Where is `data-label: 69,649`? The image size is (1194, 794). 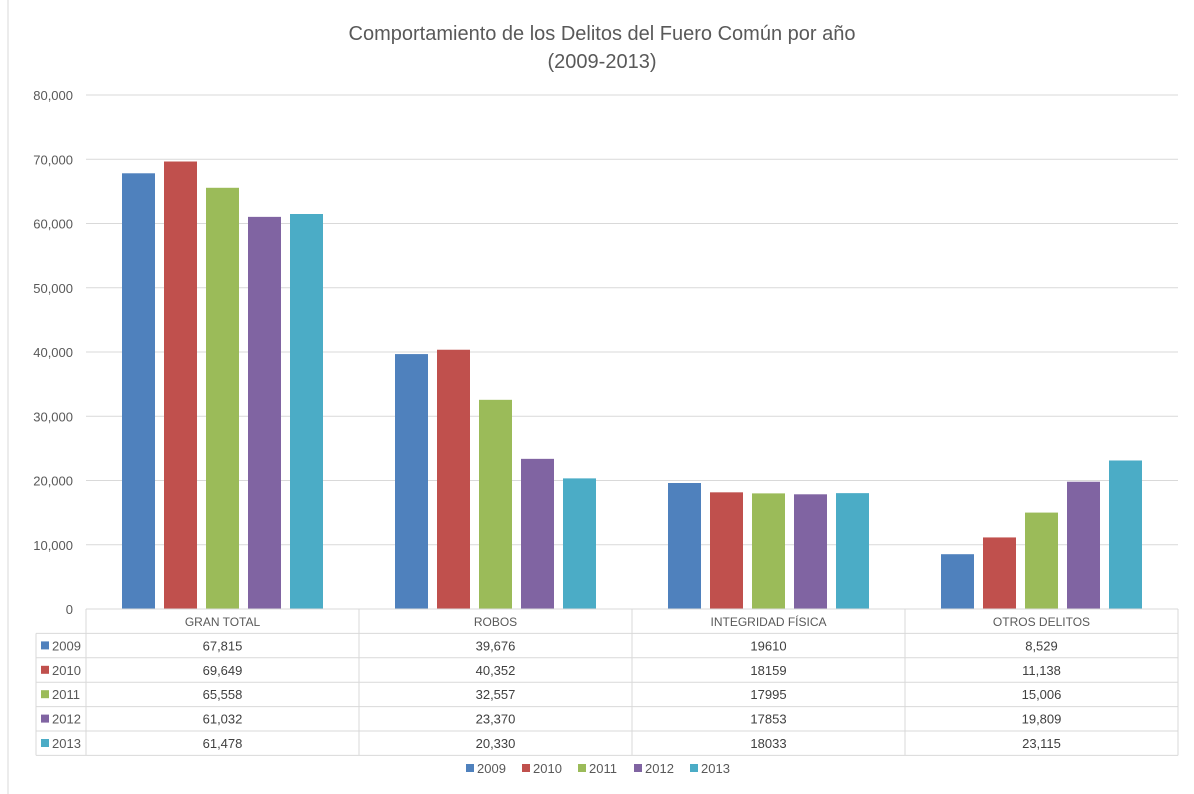
data-label: 69,649 is located at coordinates (223, 670).